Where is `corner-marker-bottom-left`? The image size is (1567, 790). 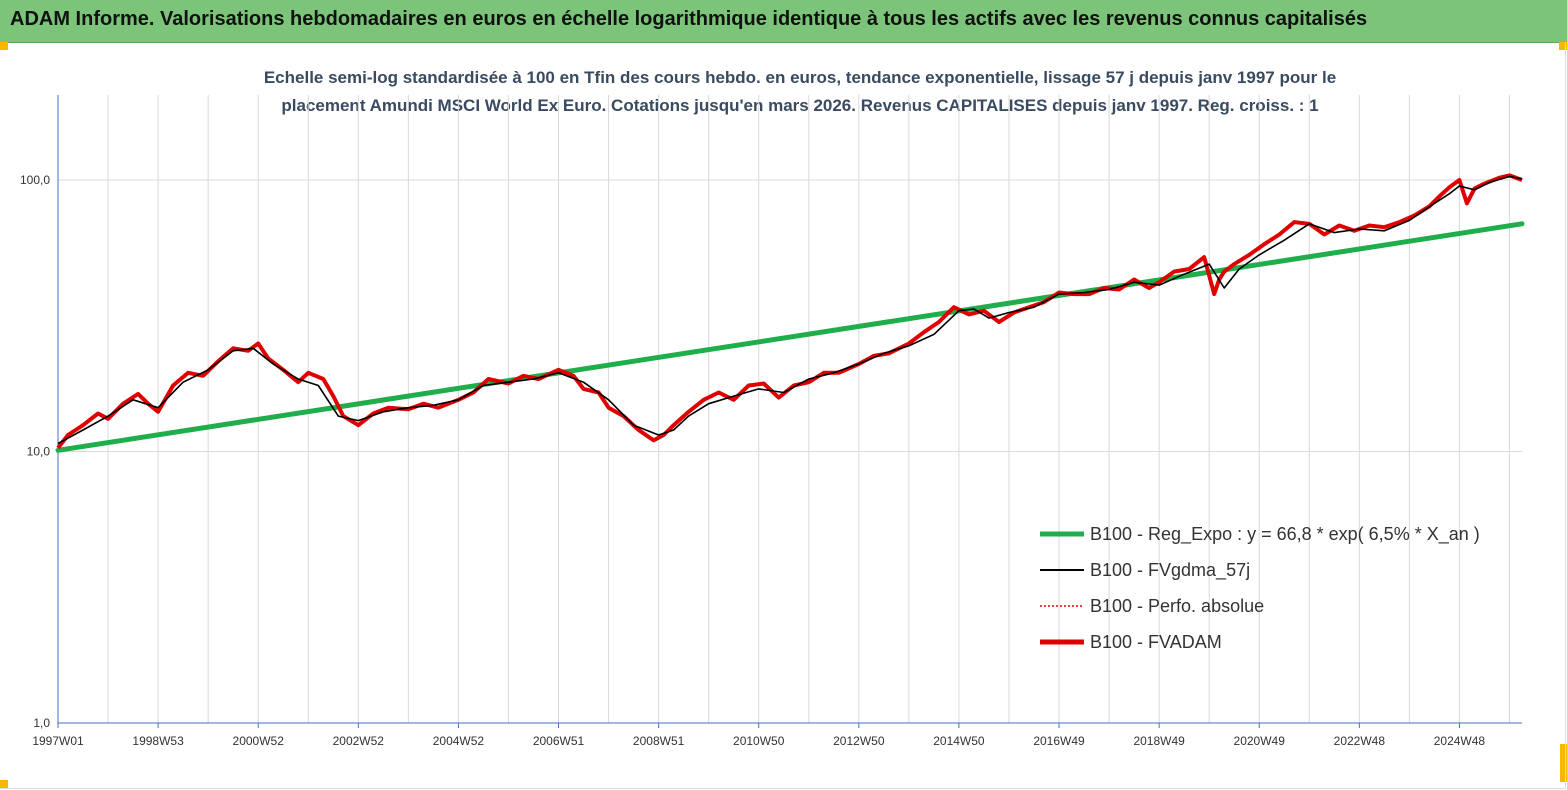
corner-marker-bottom-left is located at coordinates (4, 784).